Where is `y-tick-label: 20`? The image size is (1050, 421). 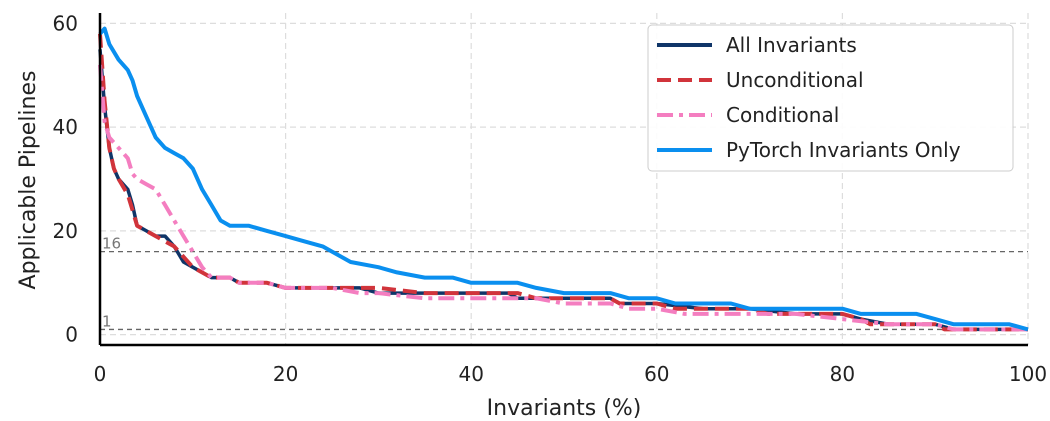
y-tick-label: 20 is located at coordinates (65, 231).